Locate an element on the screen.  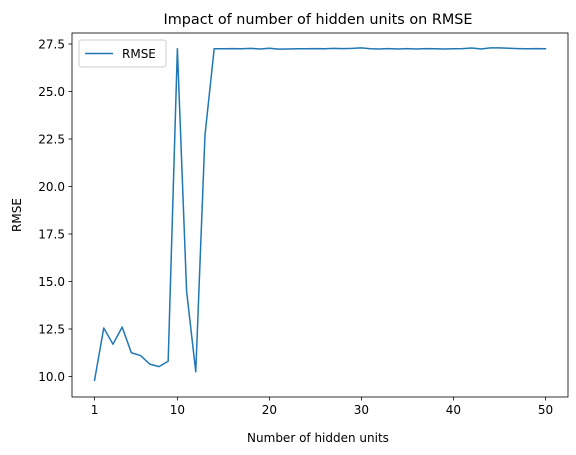
y-axis-label: RMSE is located at coordinates (17, 215).